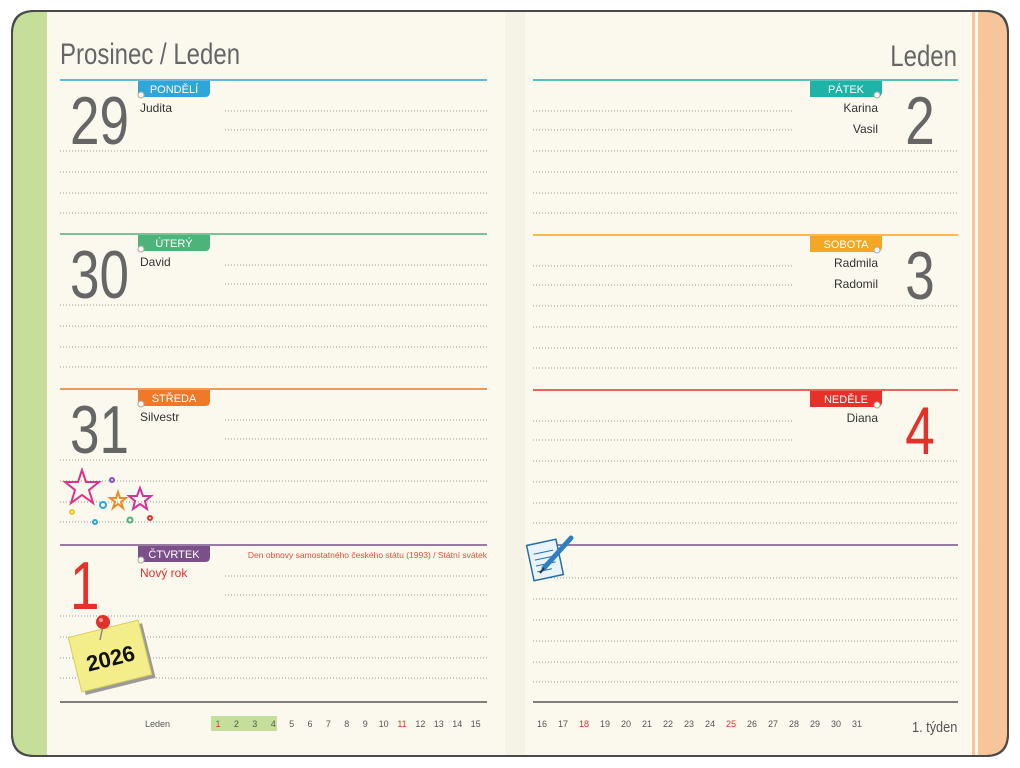 This screenshot has width=1020, height=768. I want to click on notepad-icon, so click(549, 558).